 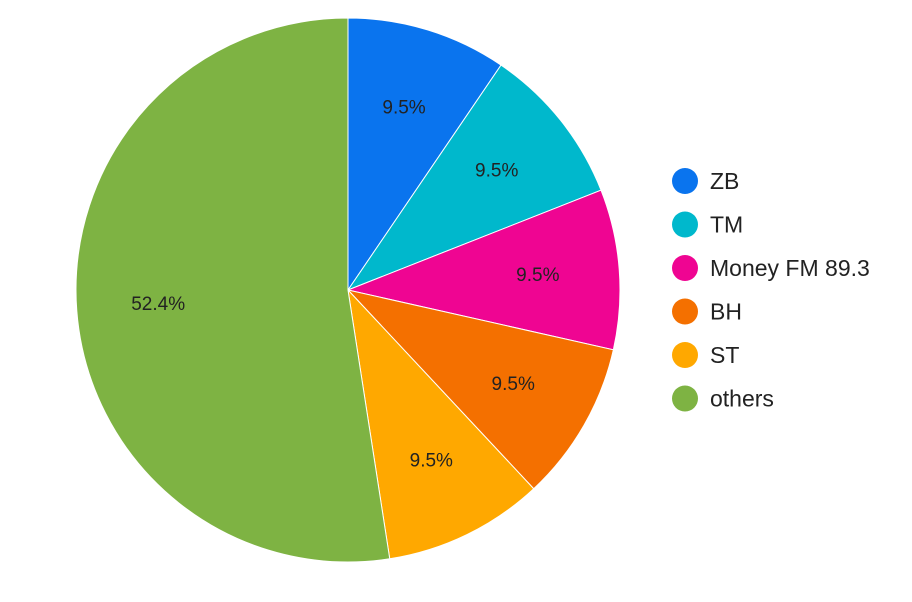 What do you see at coordinates (496, 171) in the screenshot?
I see `slice-label-tm: 9.5%` at bounding box center [496, 171].